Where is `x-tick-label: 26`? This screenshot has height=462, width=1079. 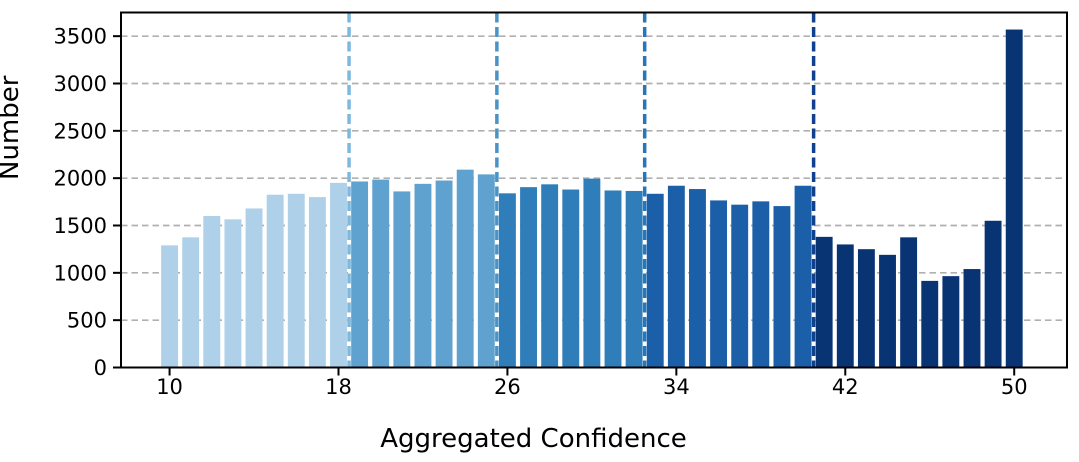
x-tick-label: 26 is located at coordinates (507, 387).